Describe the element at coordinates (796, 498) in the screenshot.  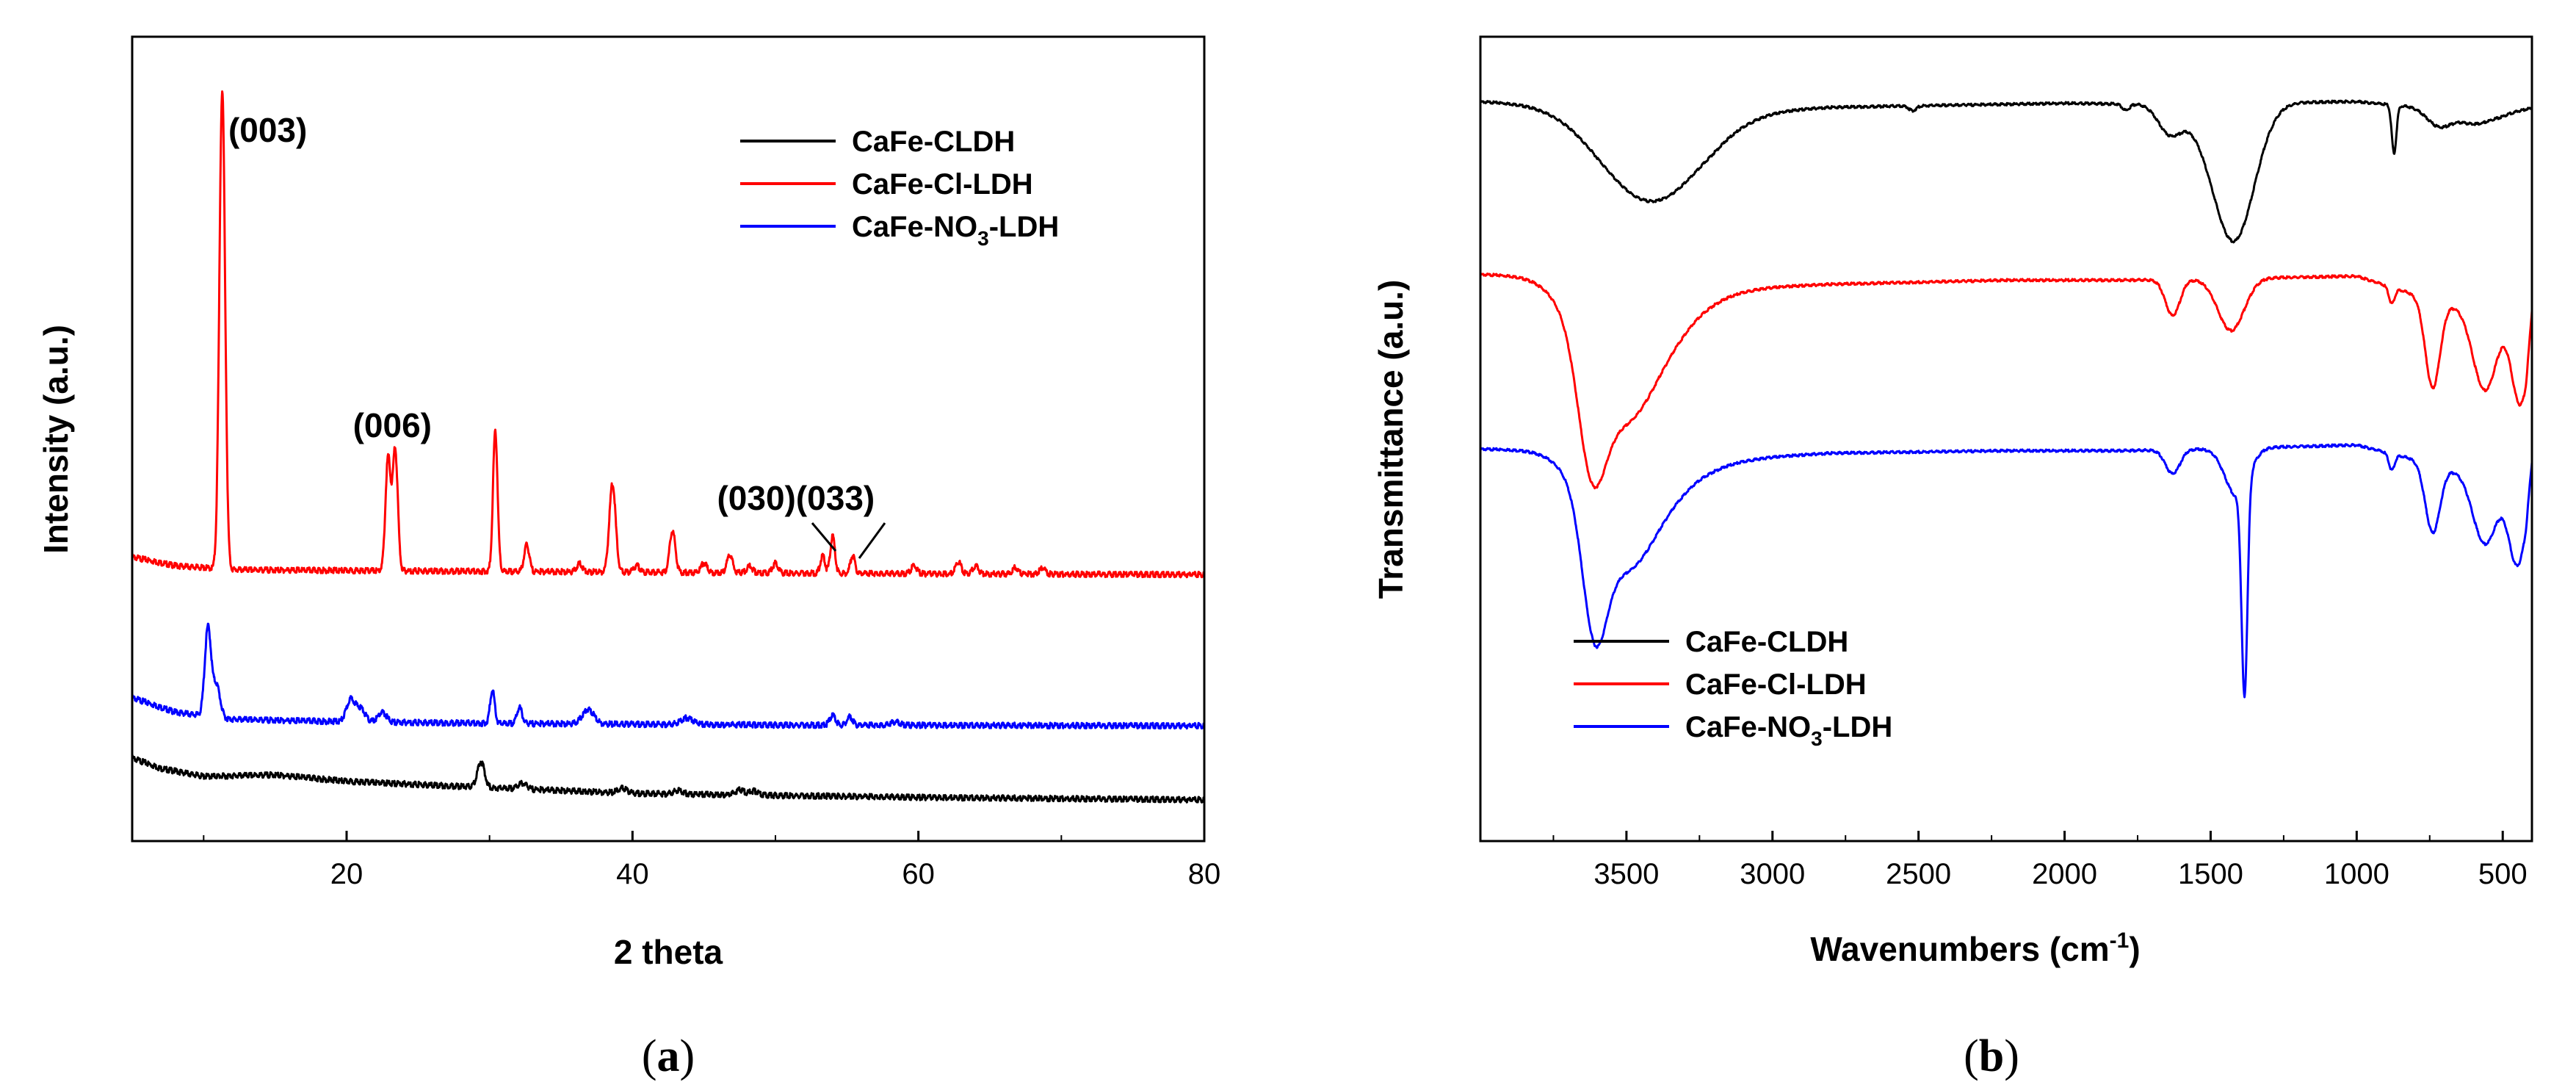
I see `panel-a-annotation-label: (030)(033)` at that location.